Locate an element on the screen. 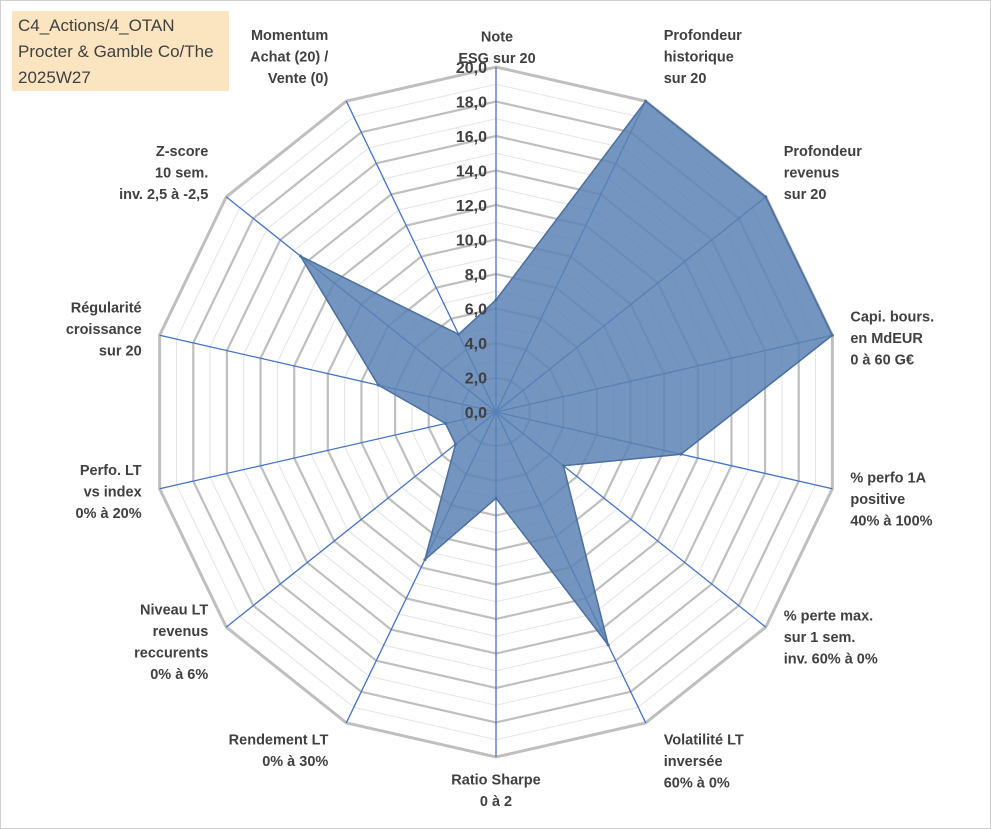 The height and width of the screenshot is (829, 991). axis-label-line: Vente (0) is located at coordinates (298, 79).